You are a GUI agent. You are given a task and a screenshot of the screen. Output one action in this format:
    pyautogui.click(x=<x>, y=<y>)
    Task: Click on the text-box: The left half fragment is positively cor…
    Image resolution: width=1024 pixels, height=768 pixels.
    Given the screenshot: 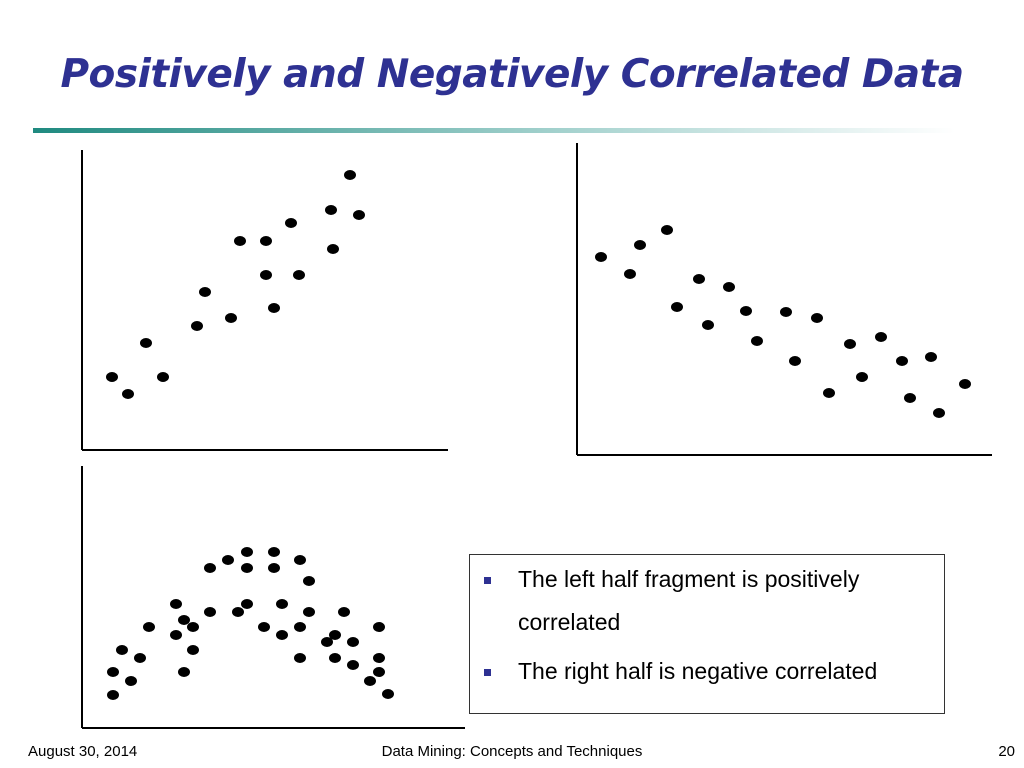 What is the action you would take?
    pyautogui.click(x=707, y=634)
    